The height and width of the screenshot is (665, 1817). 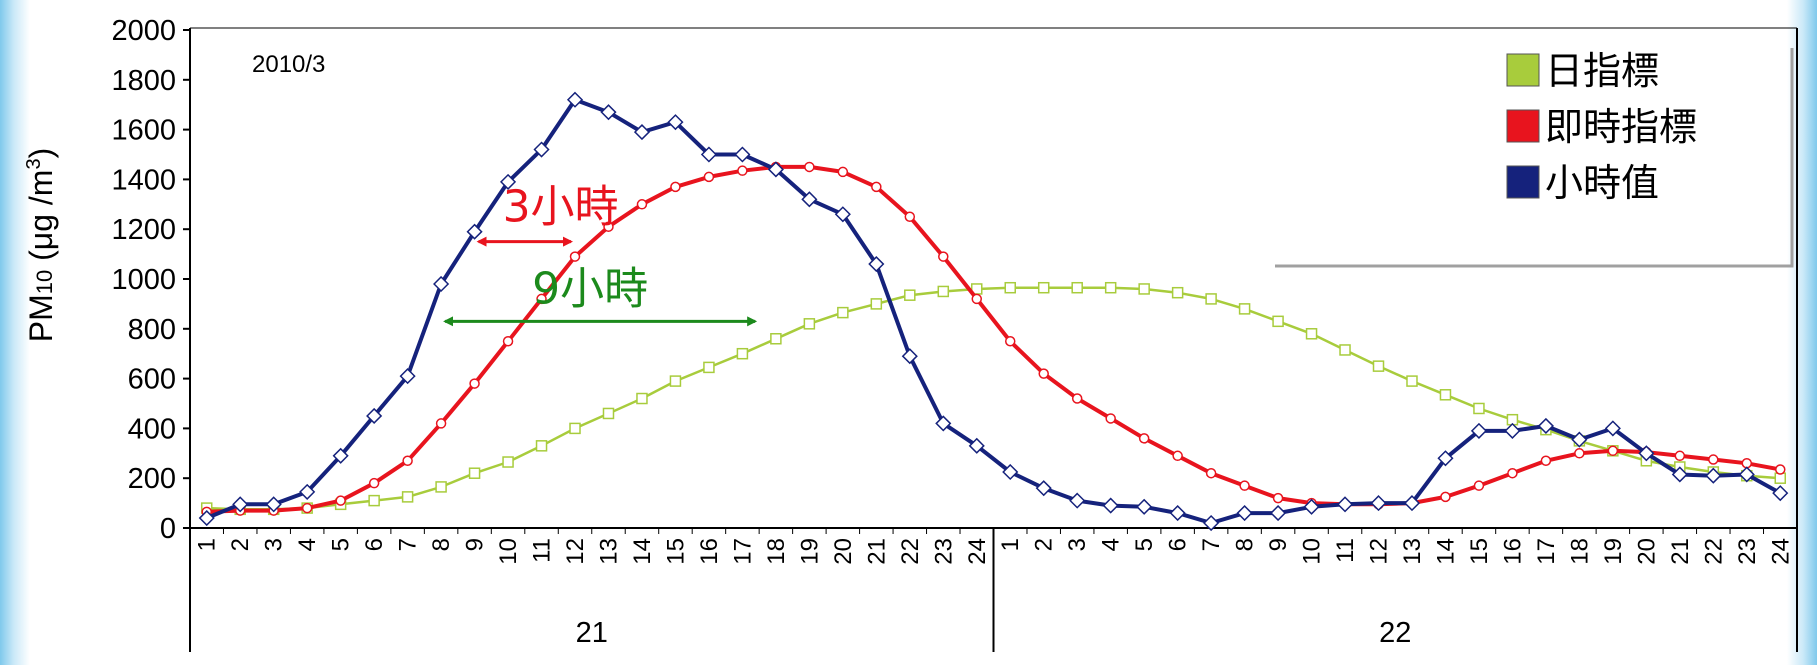 What do you see at coordinates (1602, 71) in the screenshot?
I see `legend-entry: 日指標` at bounding box center [1602, 71].